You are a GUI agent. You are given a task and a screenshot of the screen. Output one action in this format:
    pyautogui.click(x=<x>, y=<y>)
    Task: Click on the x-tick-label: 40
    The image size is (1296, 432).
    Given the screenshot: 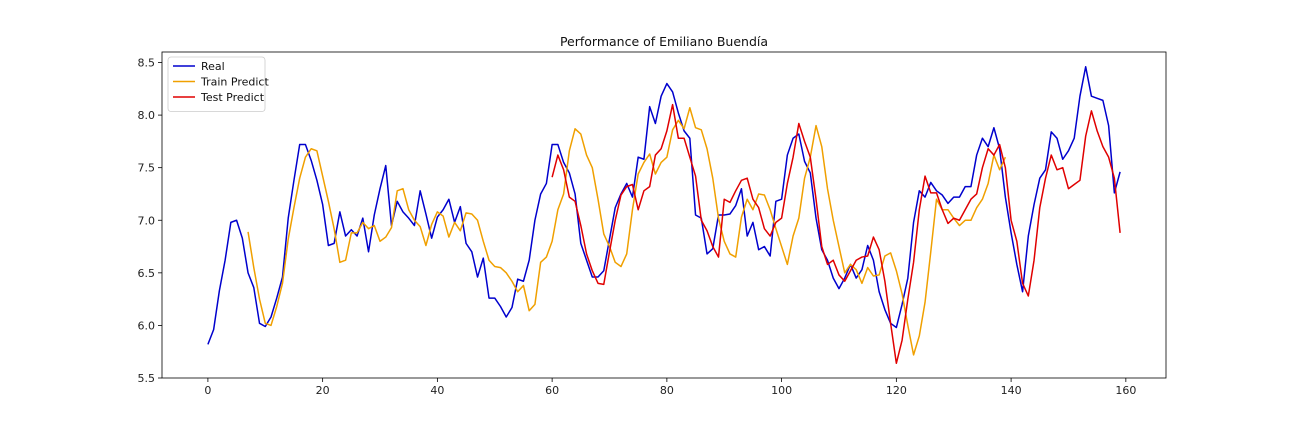 What is the action you would take?
    pyautogui.click(x=437, y=390)
    